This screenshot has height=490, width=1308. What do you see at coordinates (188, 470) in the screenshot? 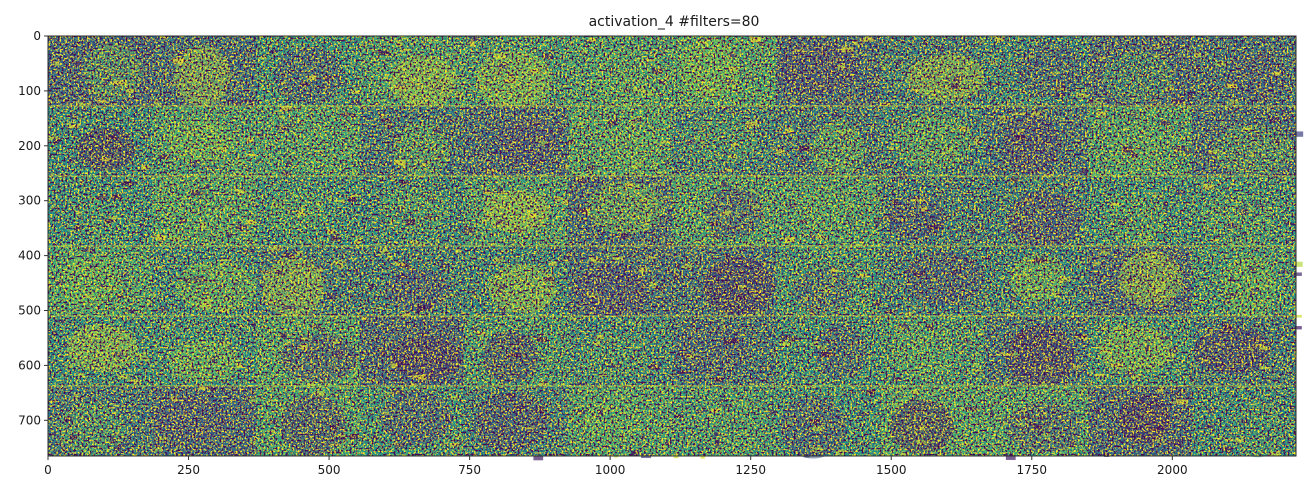
I see `x-tick-label: 250` at bounding box center [188, 470].